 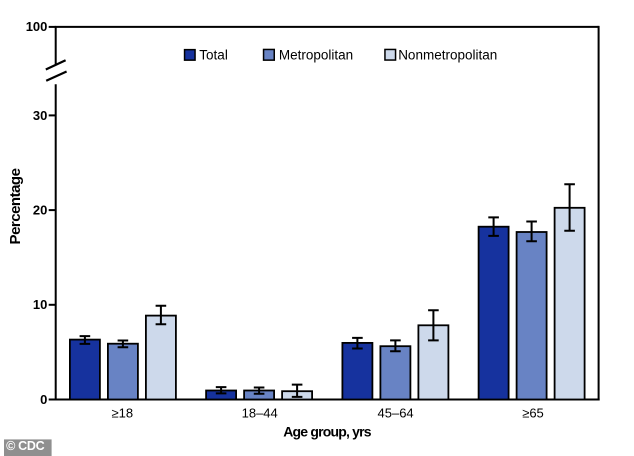 What do you see at coordinates (15, 206) in the screenshot?
I see `svg-text: Percentage` at bounding box center [15, 206].